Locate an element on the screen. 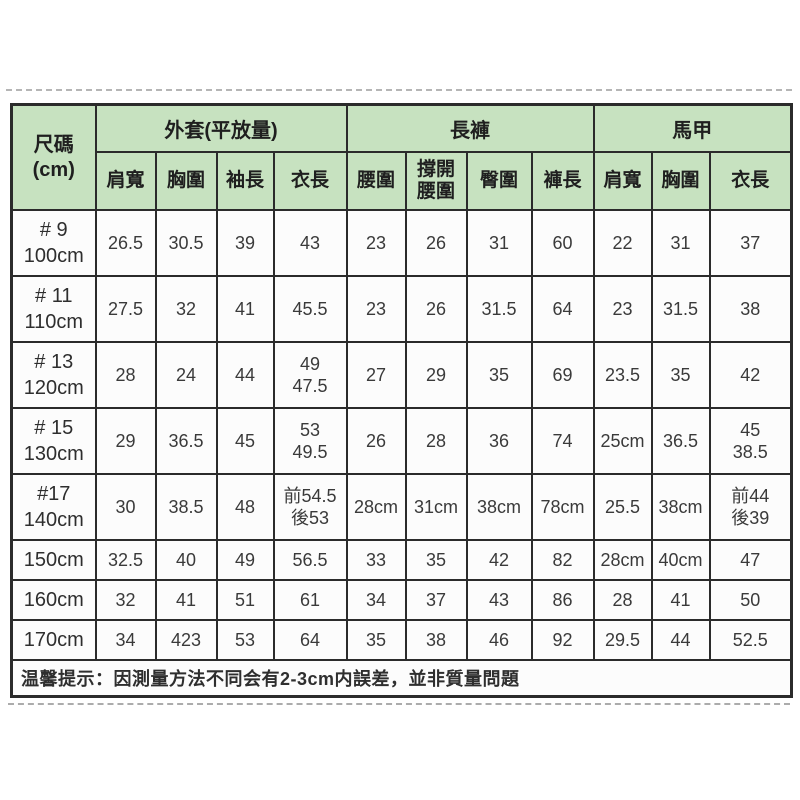 Image resolution: width=800 pixels, height=800 pixels. measurement-value-cell: 45 is located at coordinates (245, 441).